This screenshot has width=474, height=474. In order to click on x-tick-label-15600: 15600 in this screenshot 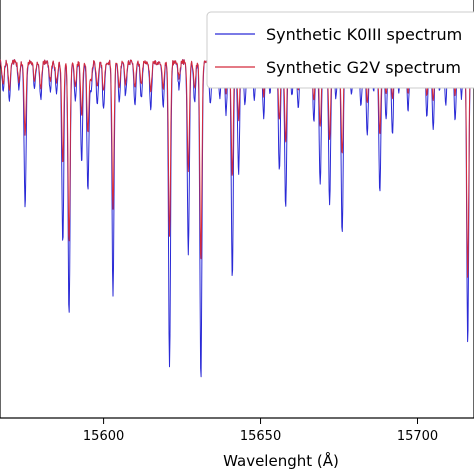, I will do `click(103, 436)`.